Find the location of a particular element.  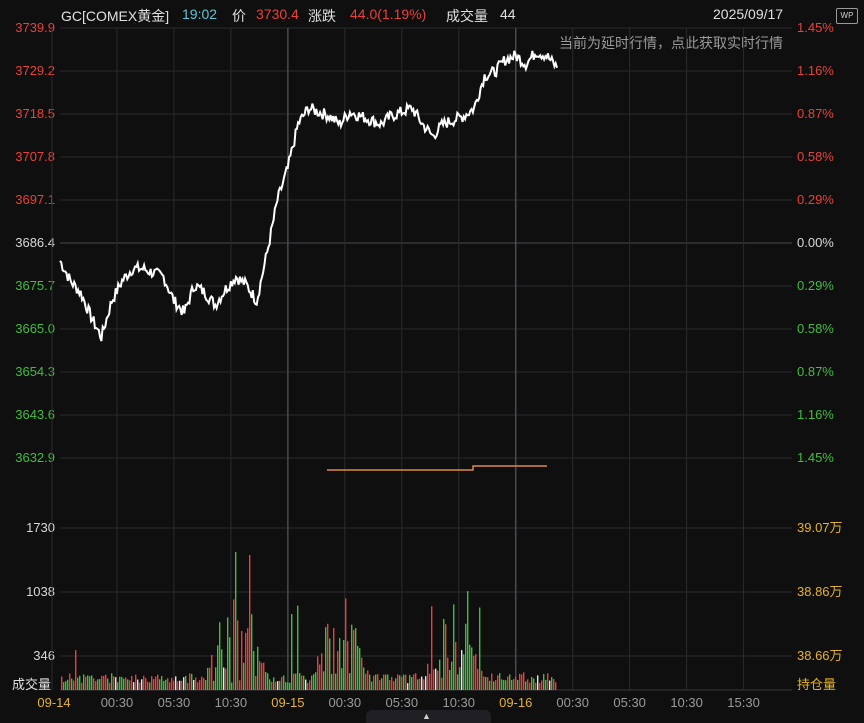

percent-tick-label: 1.16% is located at coordinates (815, 414).